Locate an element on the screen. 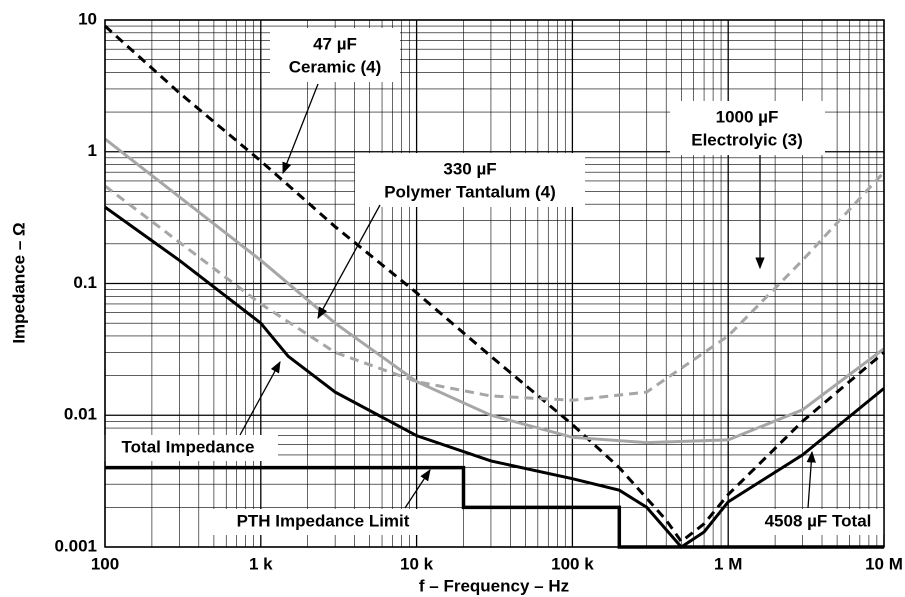 The image size is (905, 597). y-axis-label: Impedance – Ω is located at coordinates (18, 282).